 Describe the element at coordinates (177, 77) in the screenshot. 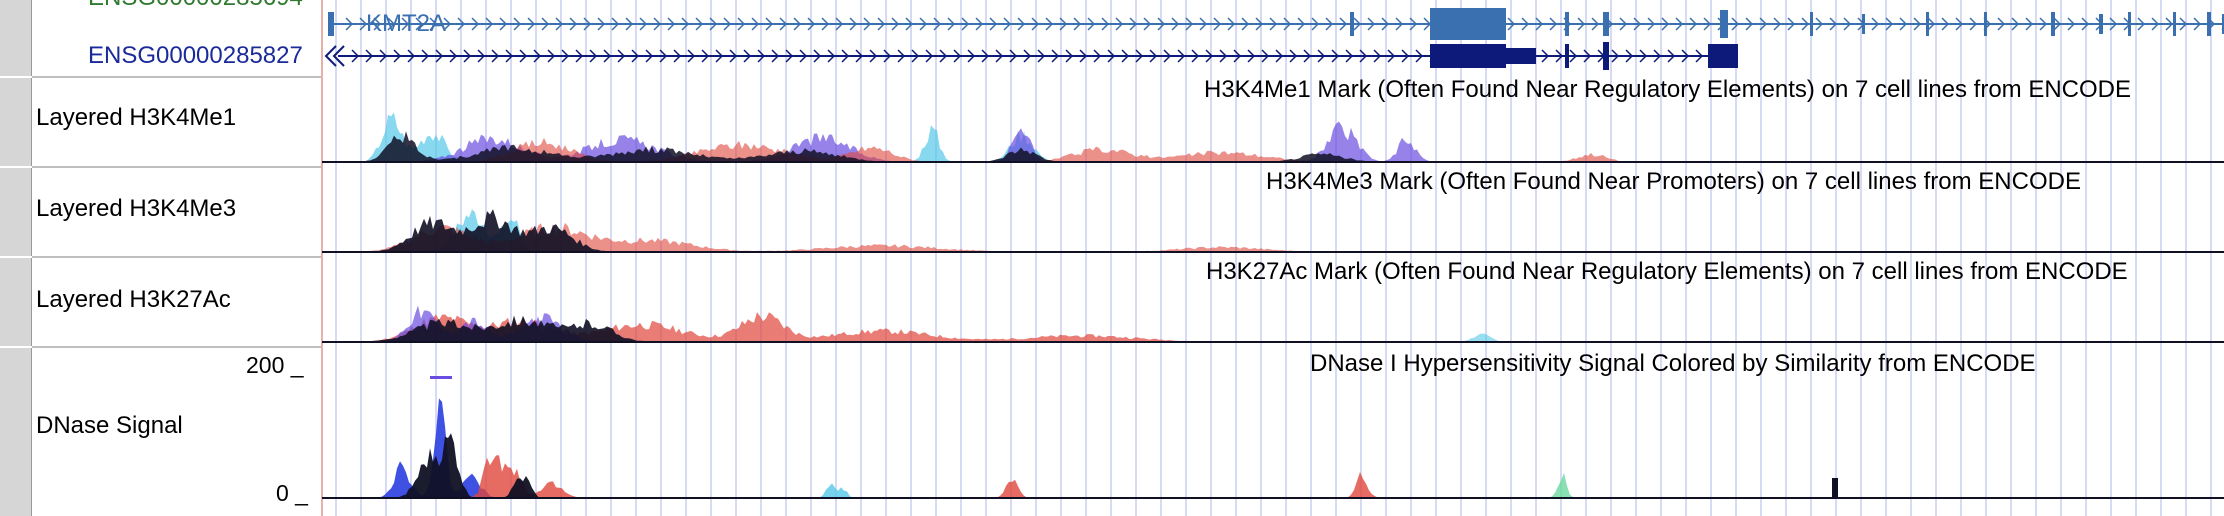

I see `label-separator` at that location.